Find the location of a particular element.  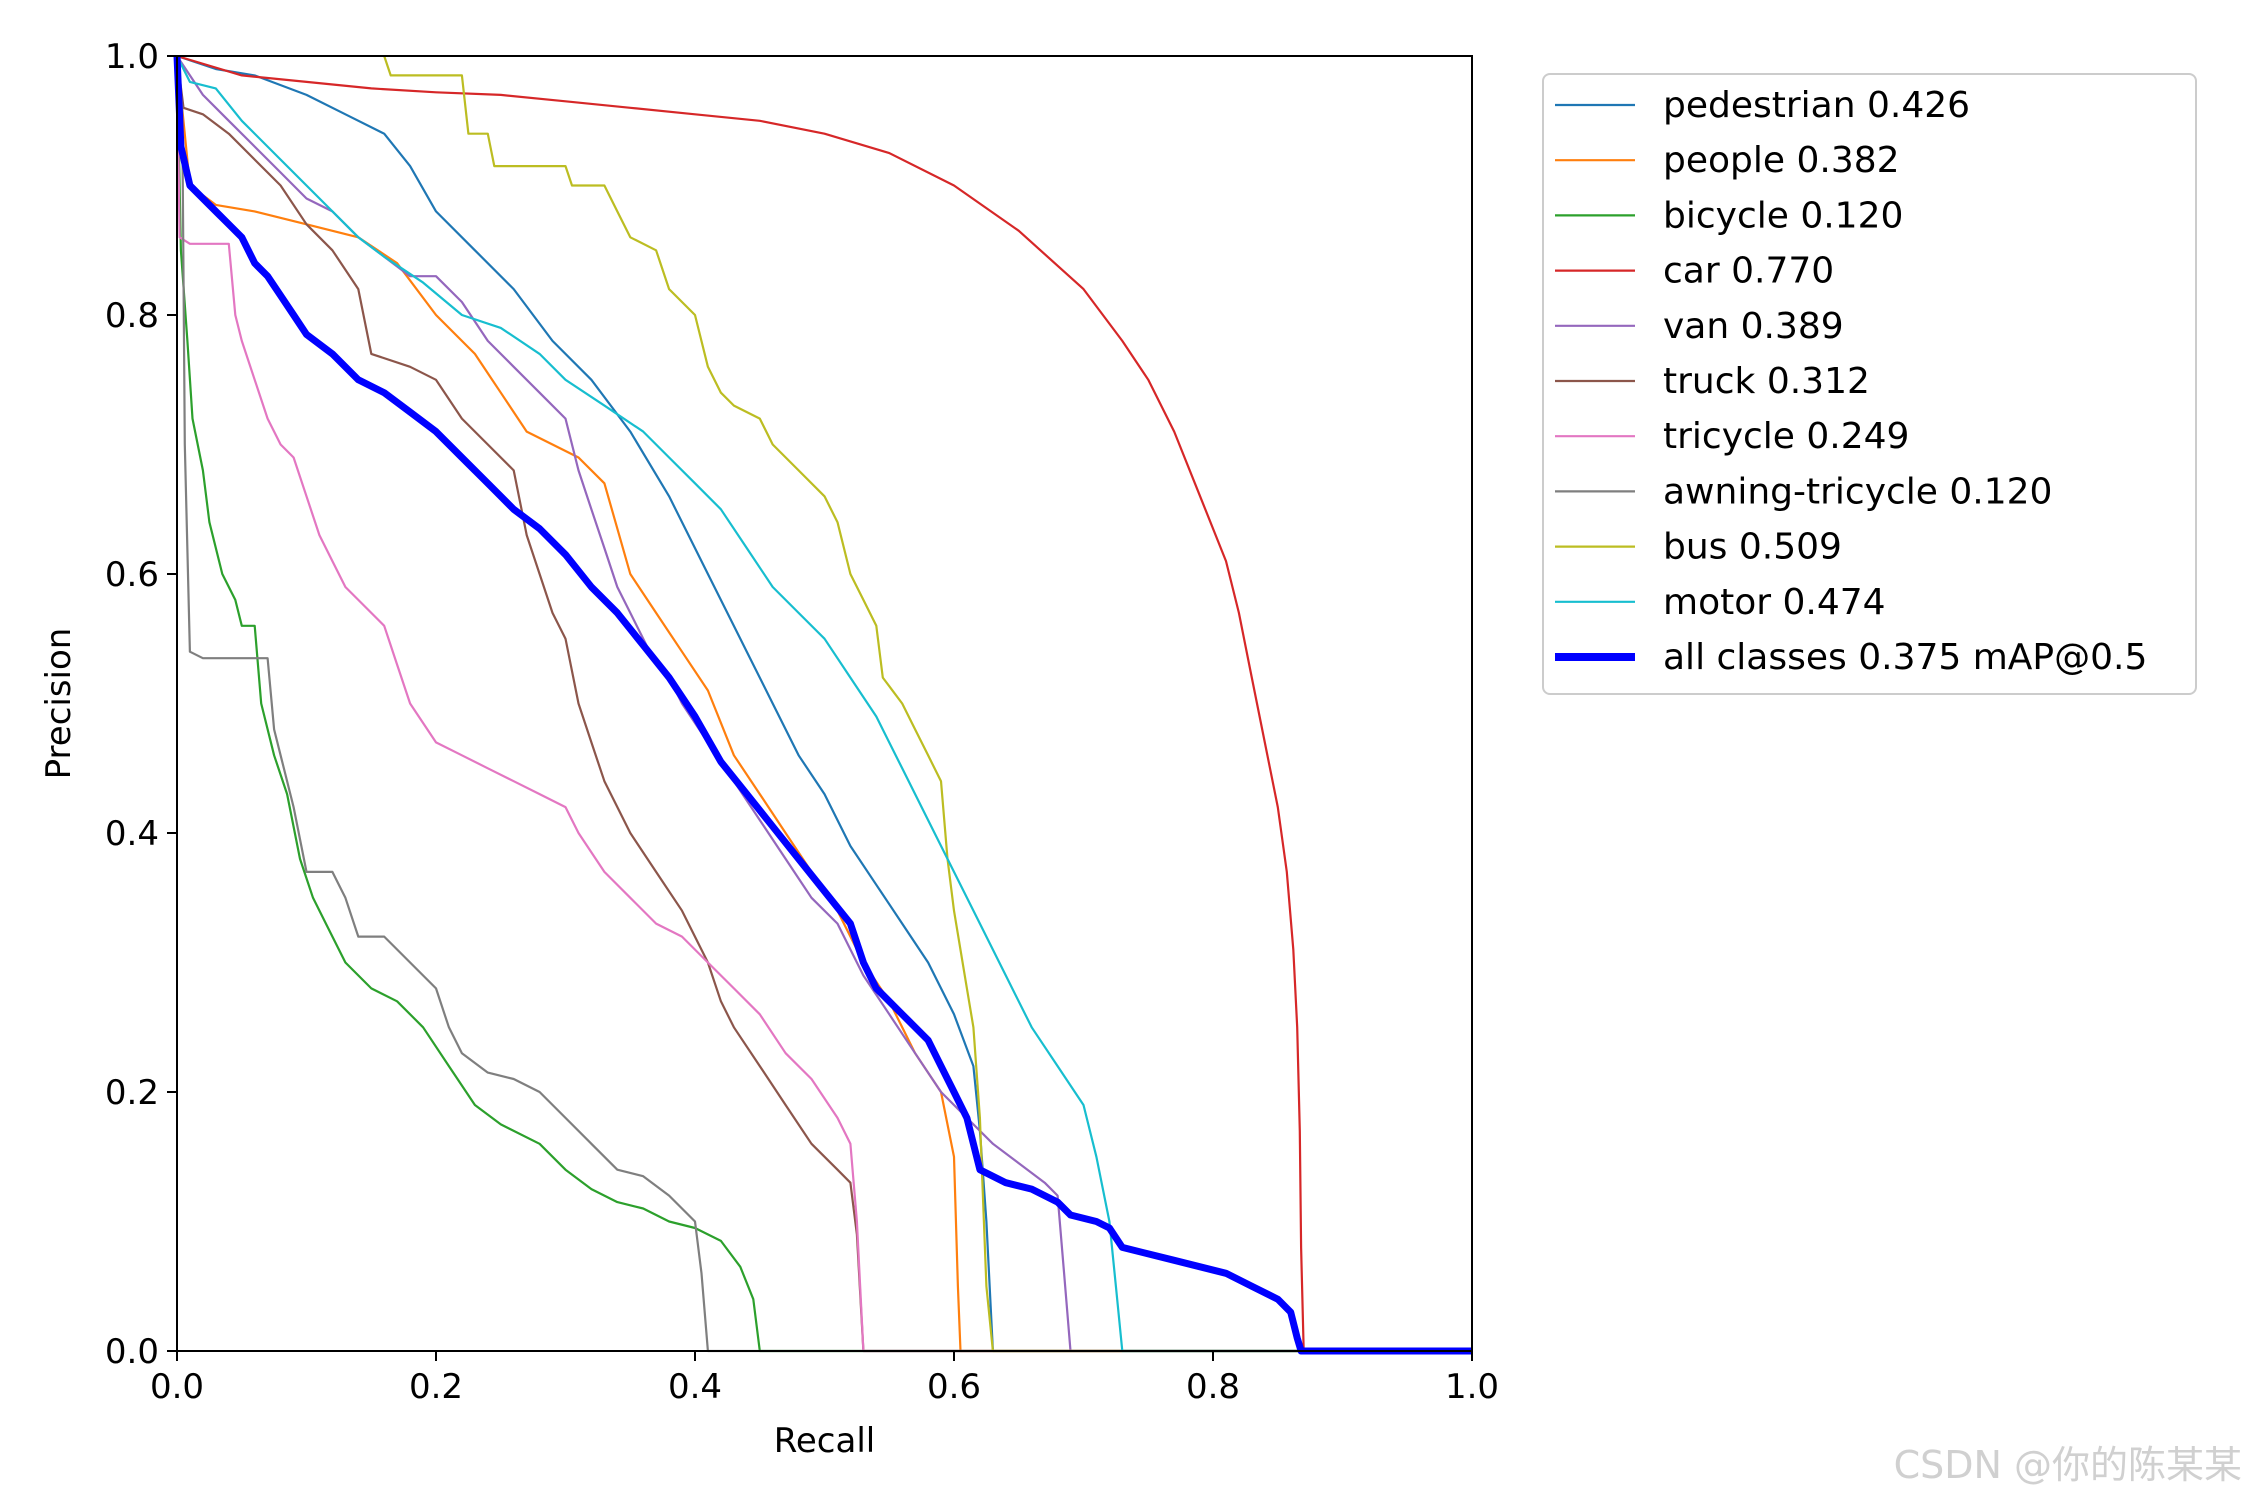

x-tick-label: 0.0 is located at coordinates (177, 1387).